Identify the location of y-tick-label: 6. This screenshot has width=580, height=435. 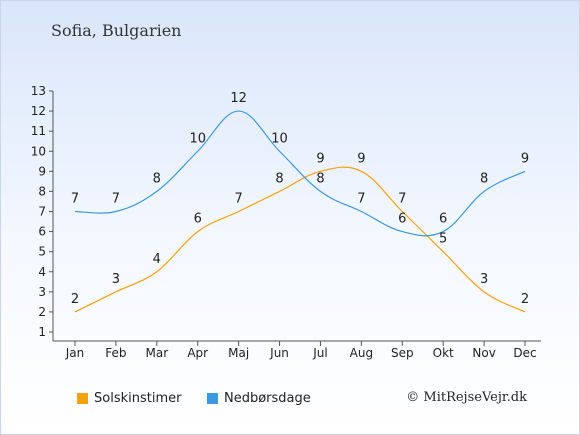
(42, 232).